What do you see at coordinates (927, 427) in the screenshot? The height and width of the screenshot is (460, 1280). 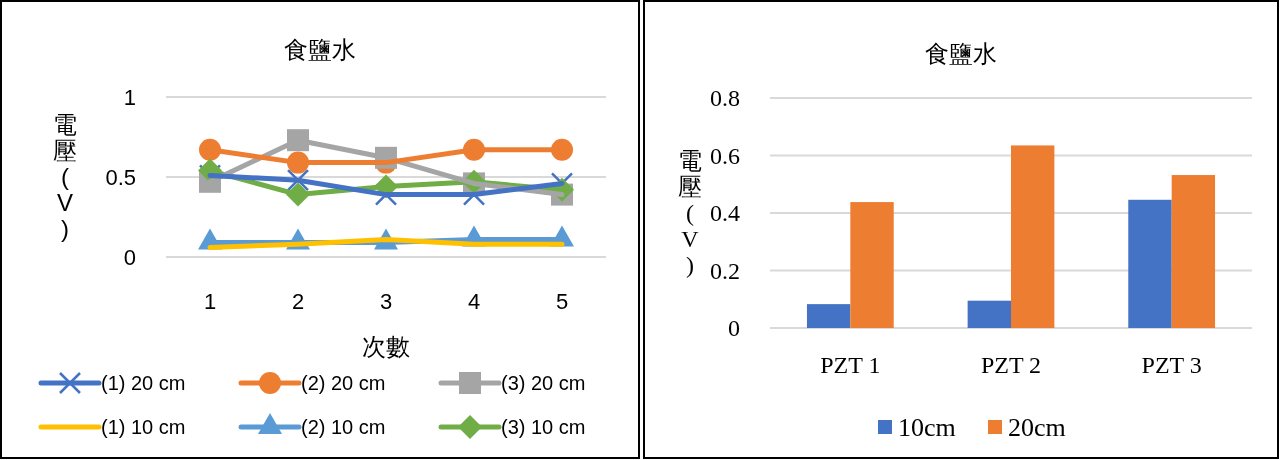 I see `legend-label: 10cm` at bounding box center [927, 427].